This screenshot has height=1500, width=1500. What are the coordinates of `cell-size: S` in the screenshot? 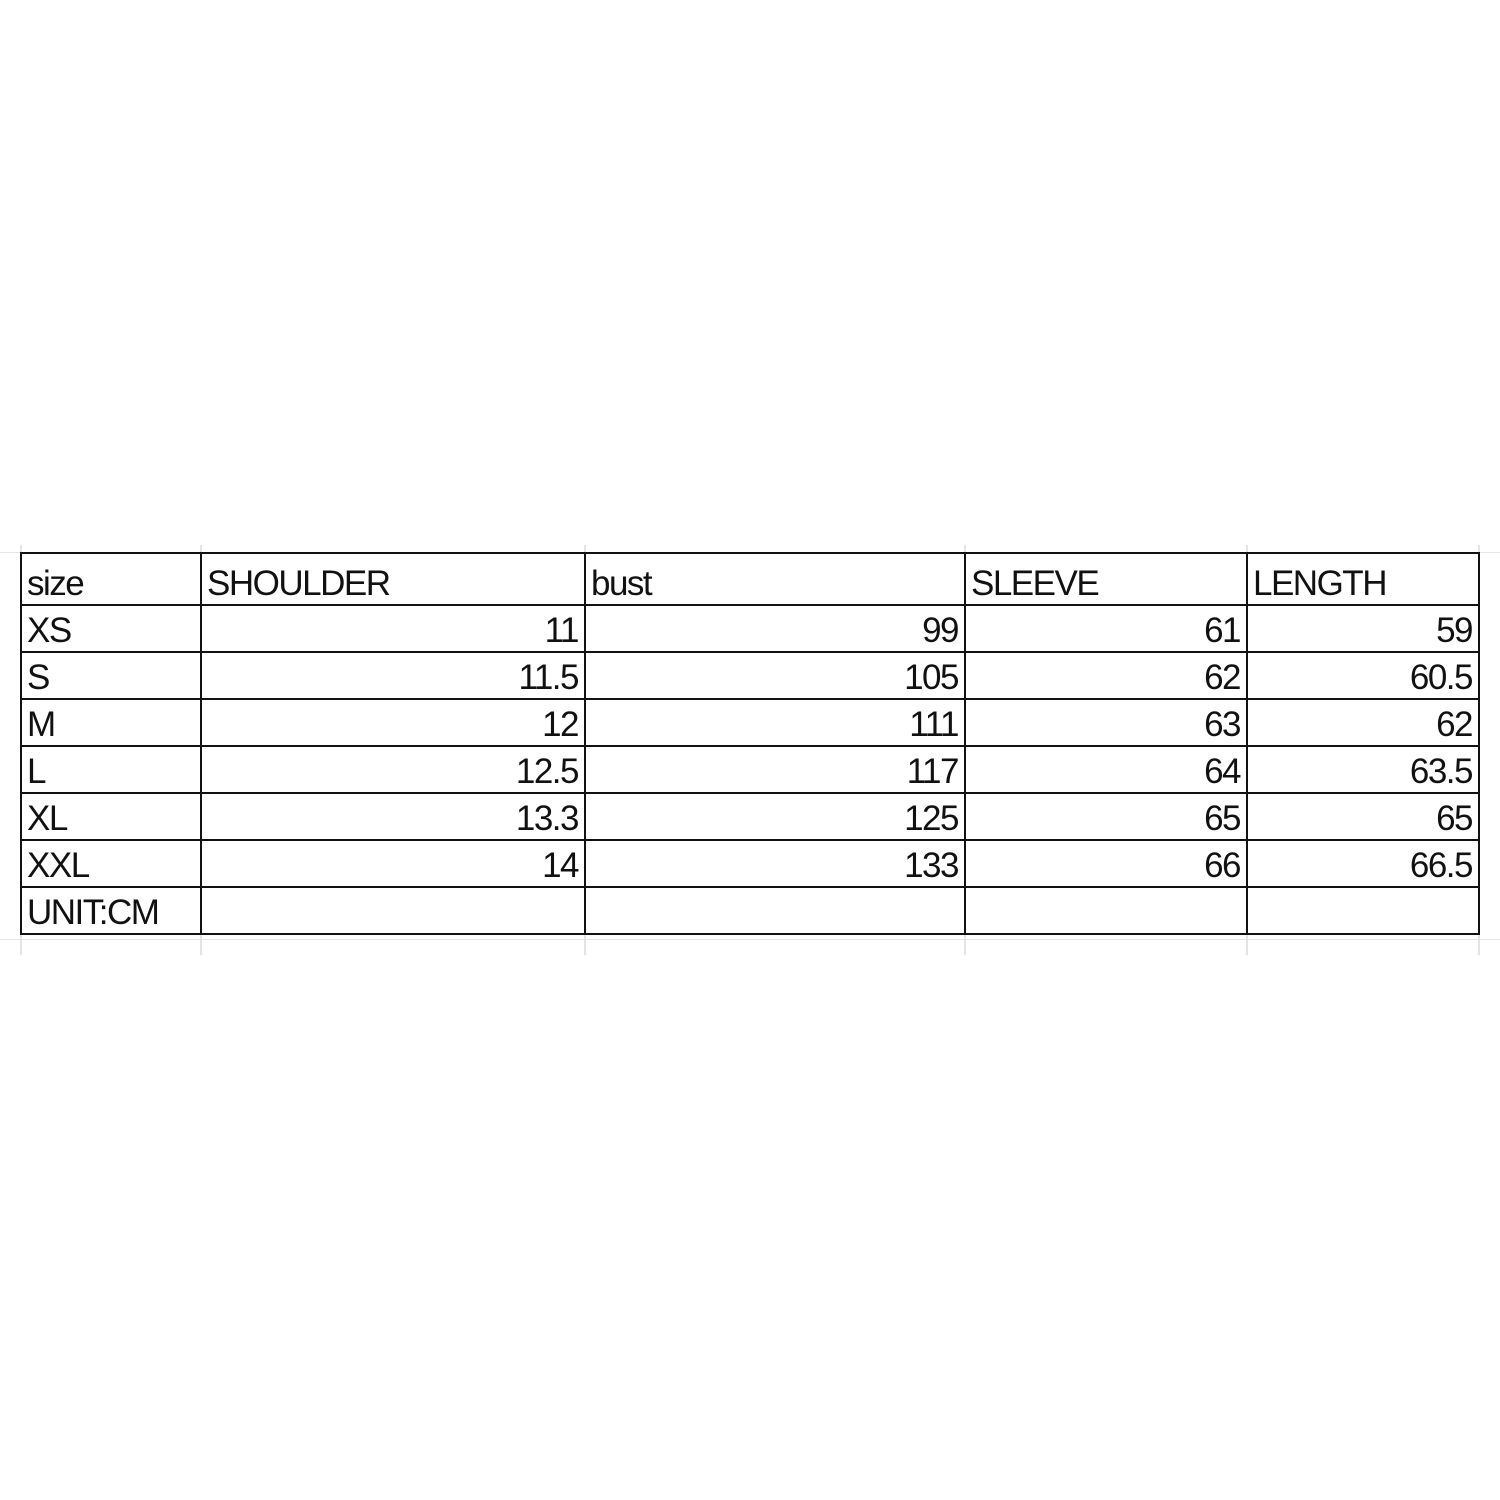 It's located at (111, 675).